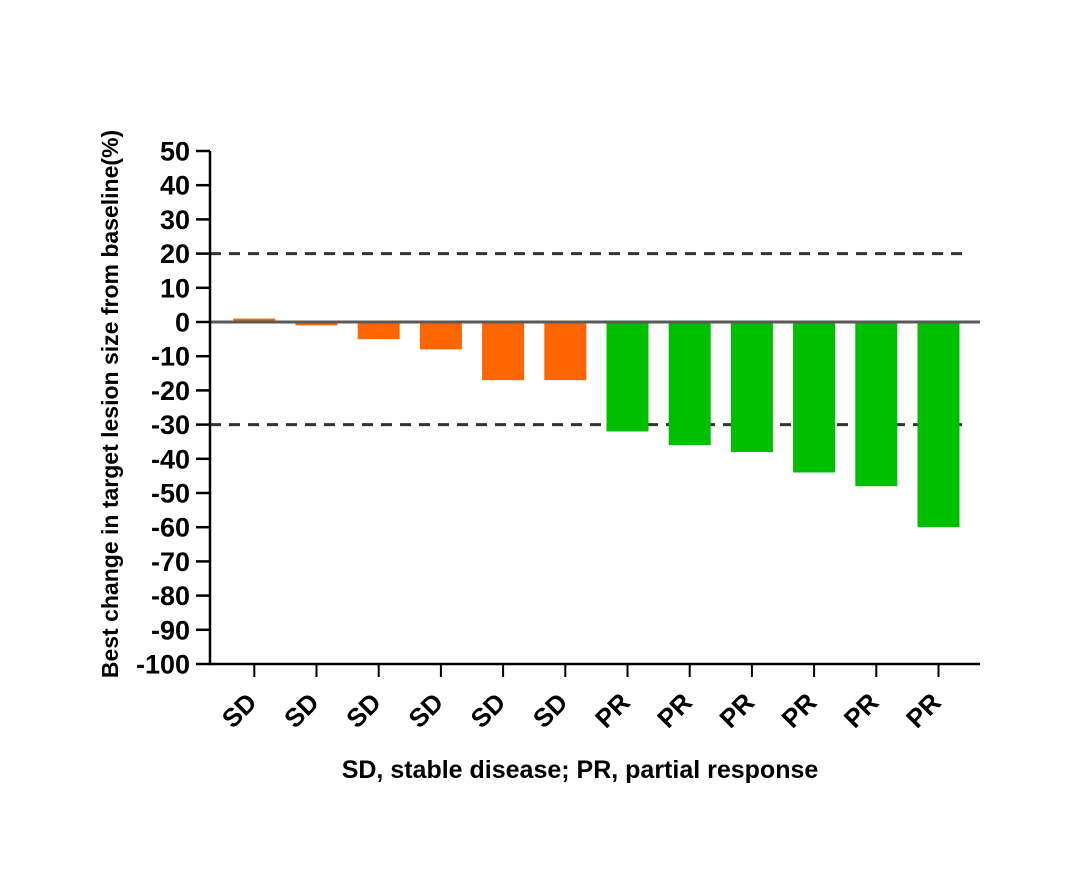 The height and width of the screenshot is (885, 1080). What do you see at coordinates (170, 528) in the screenshot?
I see `y-tick-label: -60` at bounding box center [170, 528].